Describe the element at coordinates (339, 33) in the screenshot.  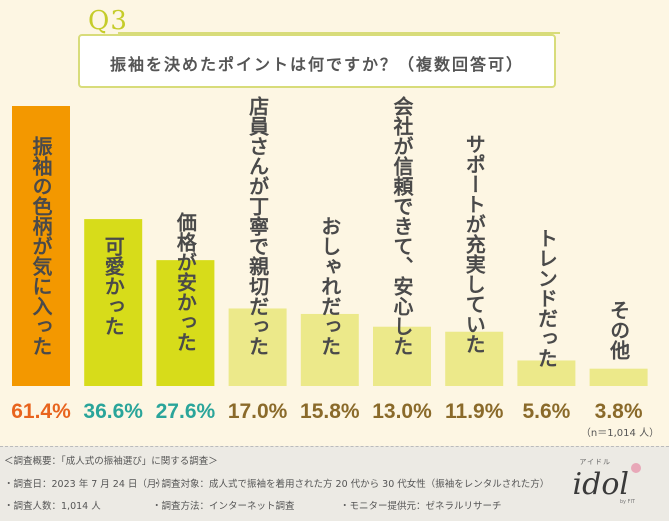
I see `title-accent-line` at that location.